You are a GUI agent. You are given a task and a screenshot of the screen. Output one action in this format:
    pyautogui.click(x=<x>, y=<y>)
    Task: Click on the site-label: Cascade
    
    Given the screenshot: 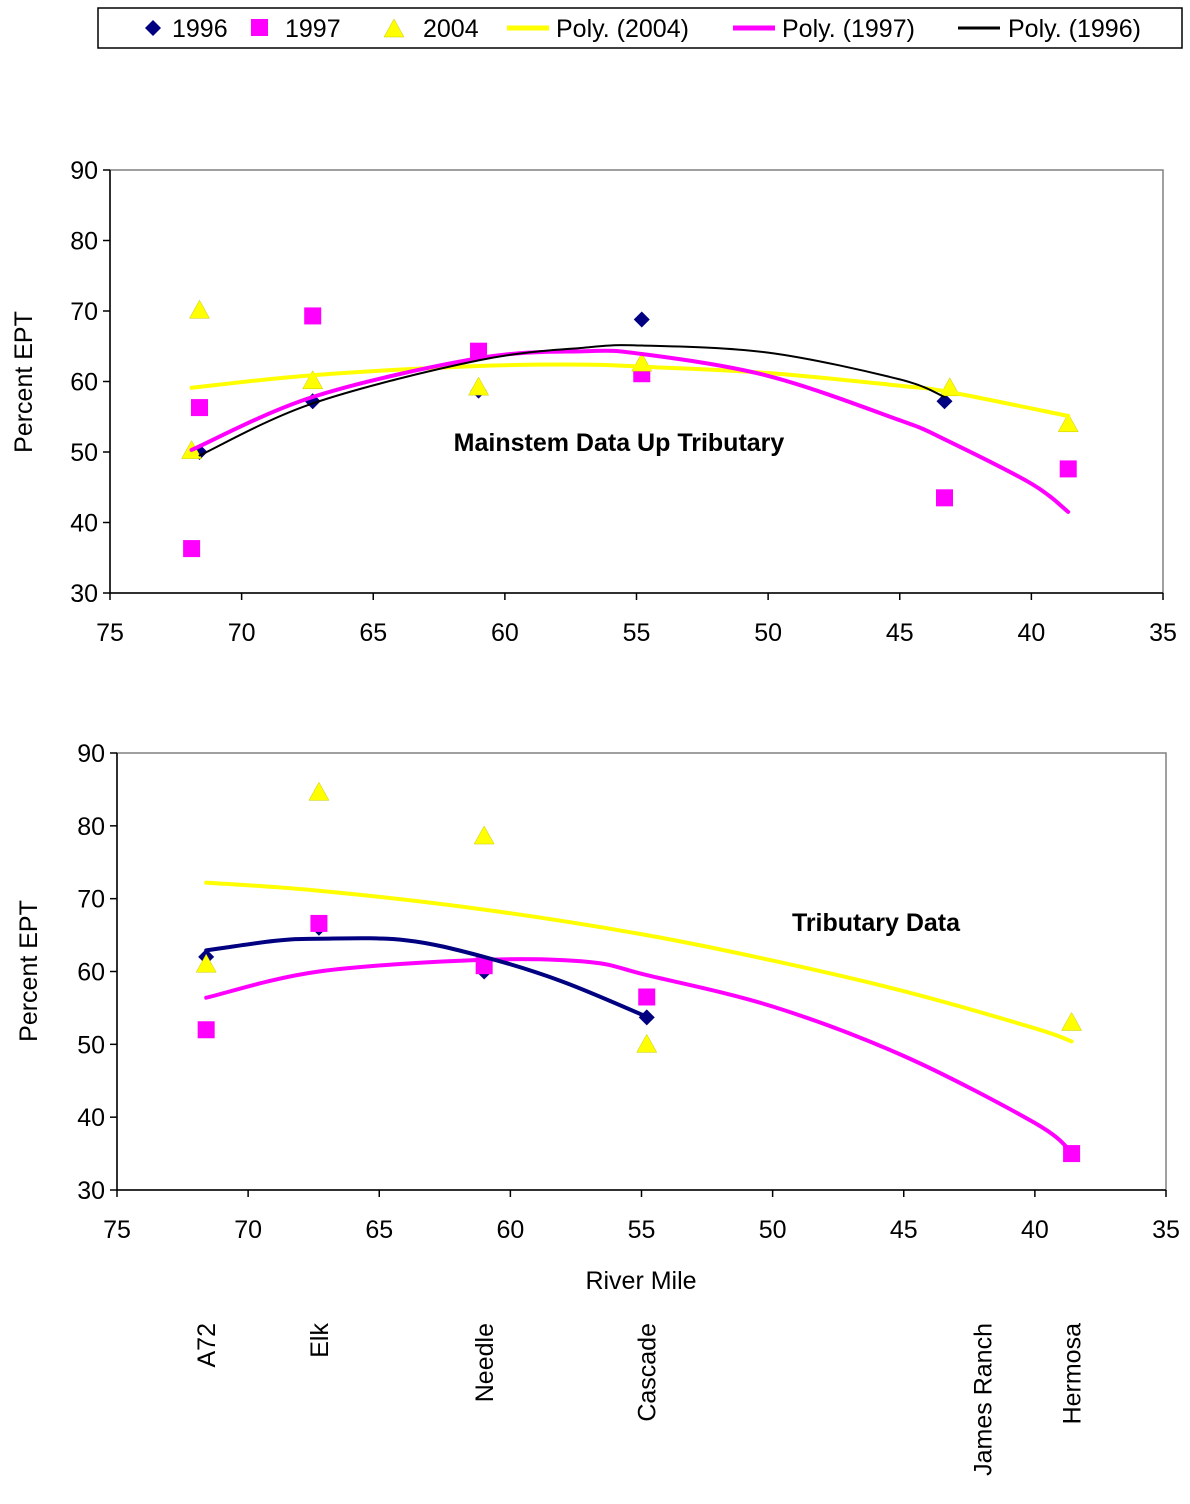 What is the action you would take?
    pyautogui.click(x=648, y=1372)
    